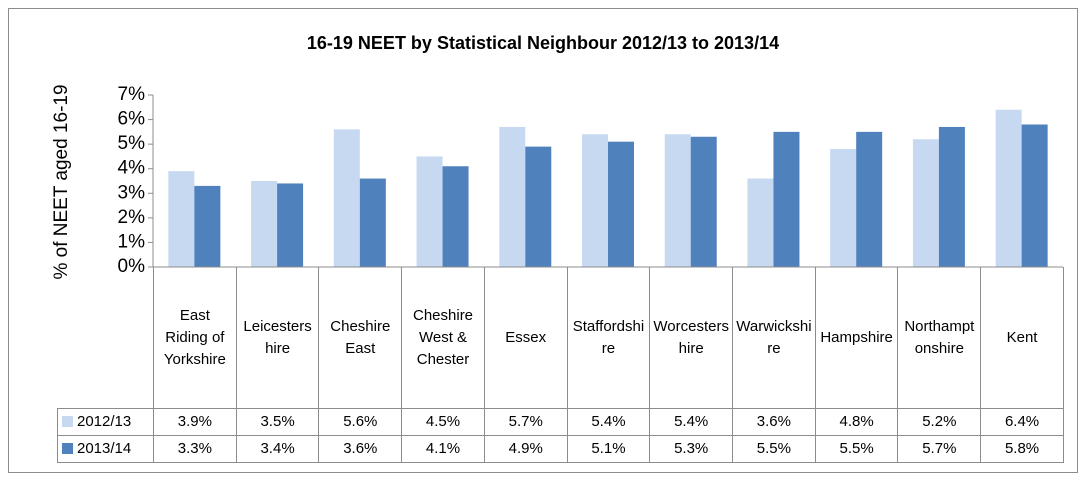 This screenshot has height=481, width=1086. I want to click on x-tick-label: Northamptonshire, so click(939, 338).